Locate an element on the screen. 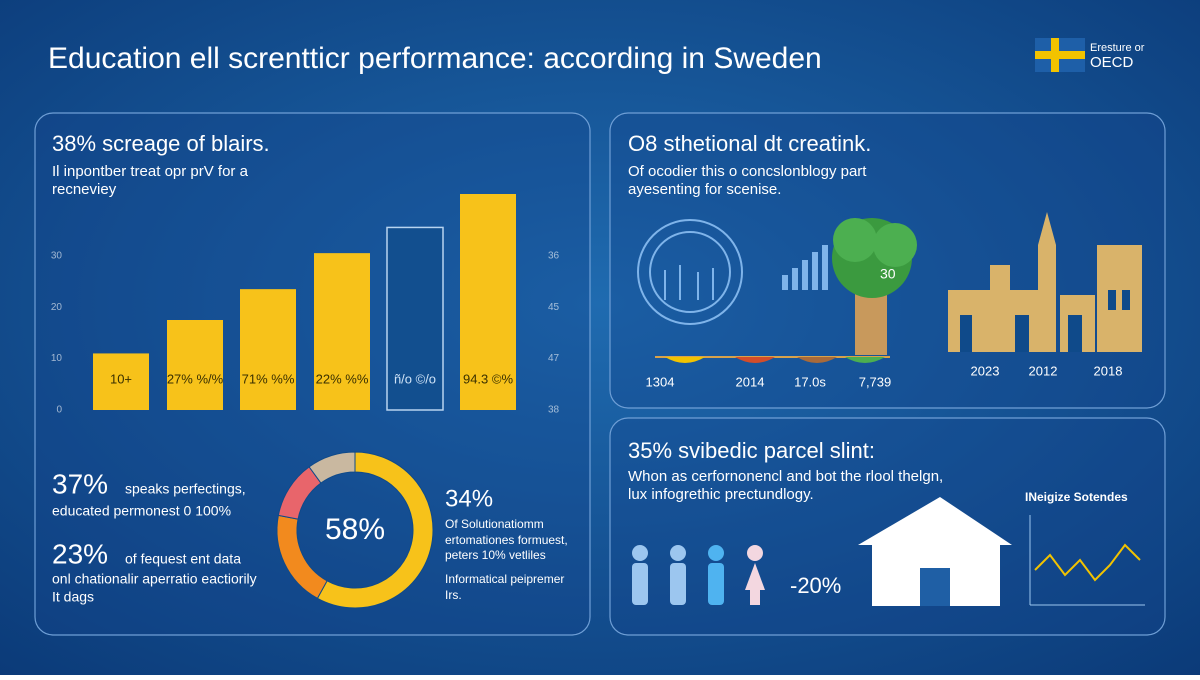 This screenshot has height=680, width=1200. bar-label: 27% %/% is located at coordinates (195, 378).